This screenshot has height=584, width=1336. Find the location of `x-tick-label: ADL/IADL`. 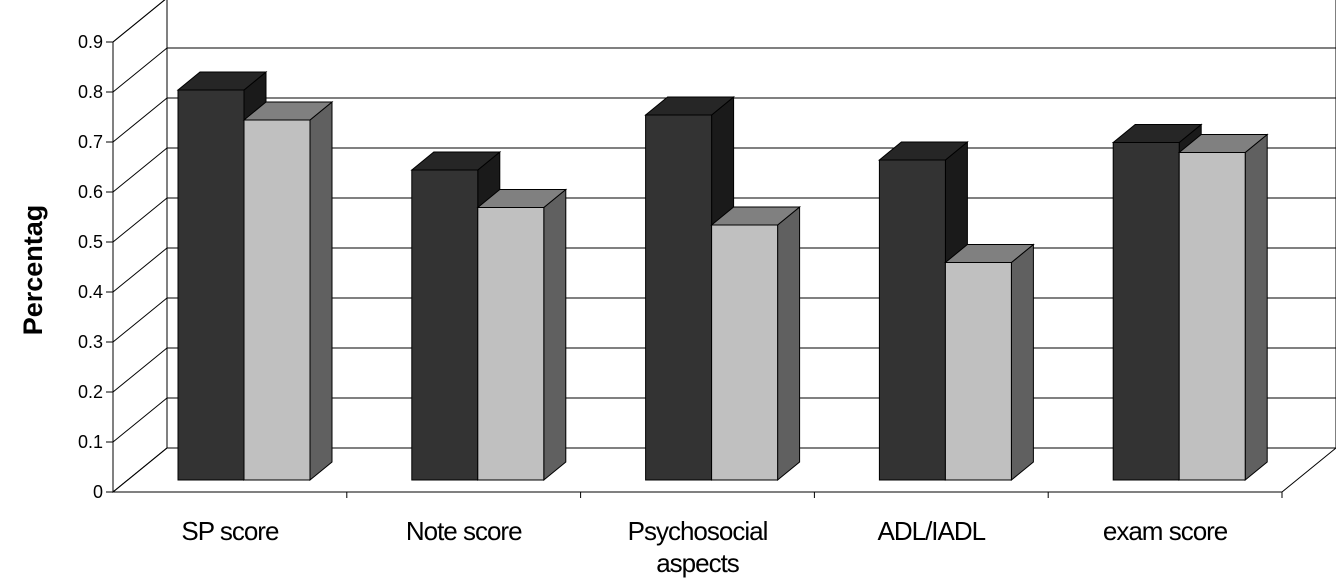

x-tick-label: ADL/IADL is located at coordinates (931, 531).